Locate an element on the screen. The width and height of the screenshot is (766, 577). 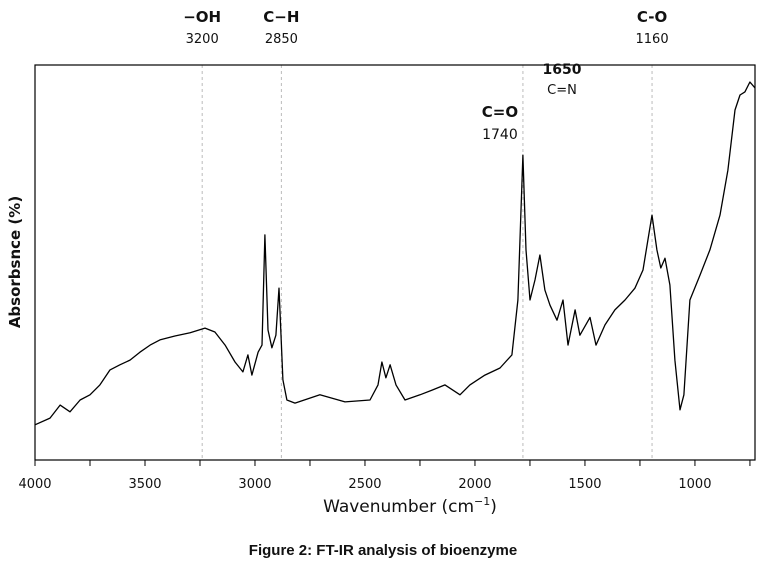
x-tick-label: 2500 is located at coordinates (364, 484).